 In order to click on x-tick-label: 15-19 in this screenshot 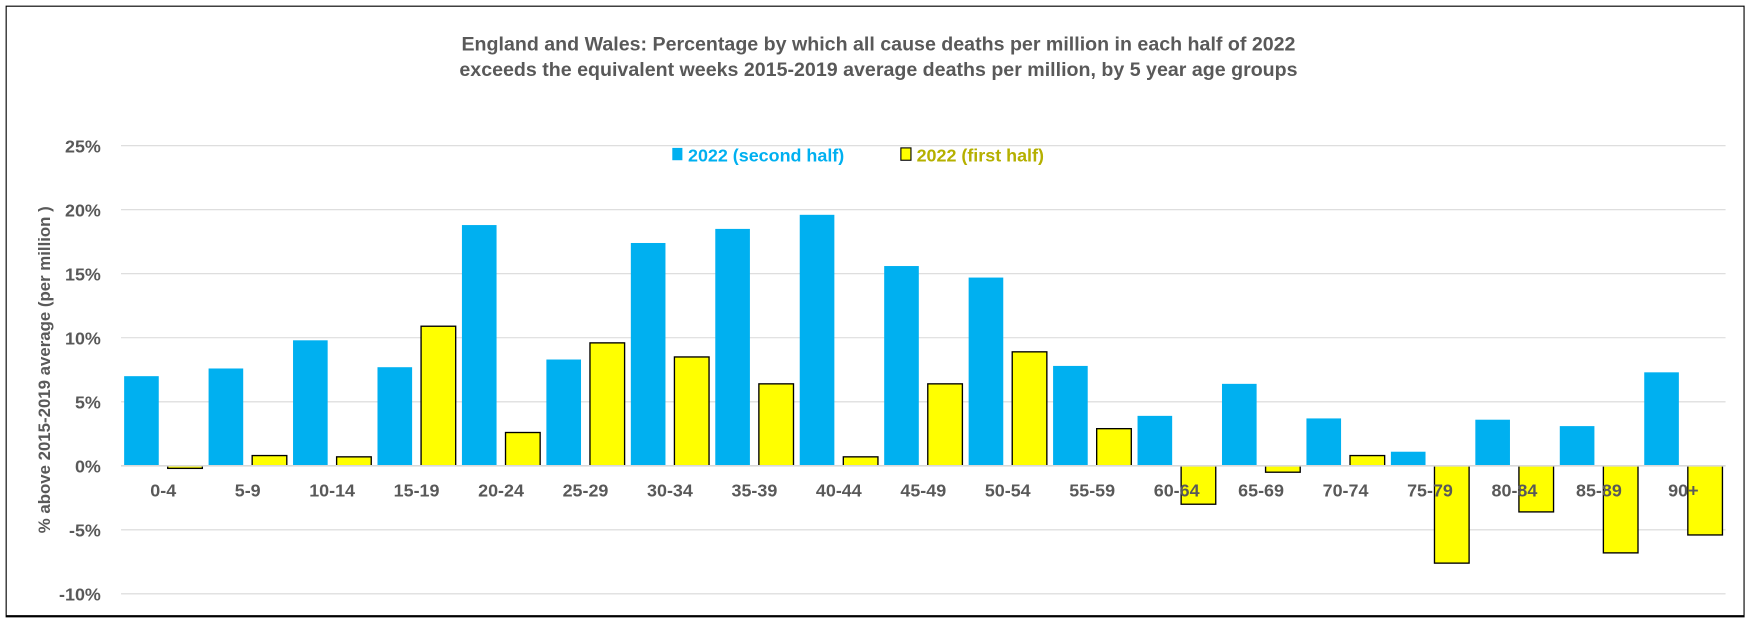, I will do `click(417, 490)`.